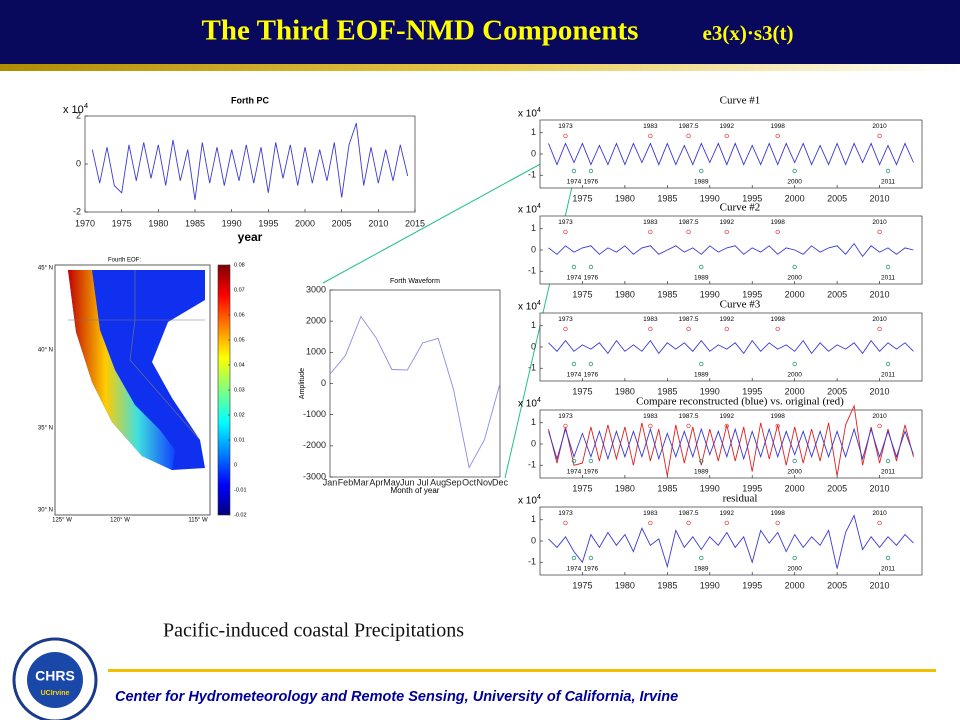 This screenshot has height=720, width=960. I want to click on x-axis-label: Month of year, so click(415, 490).